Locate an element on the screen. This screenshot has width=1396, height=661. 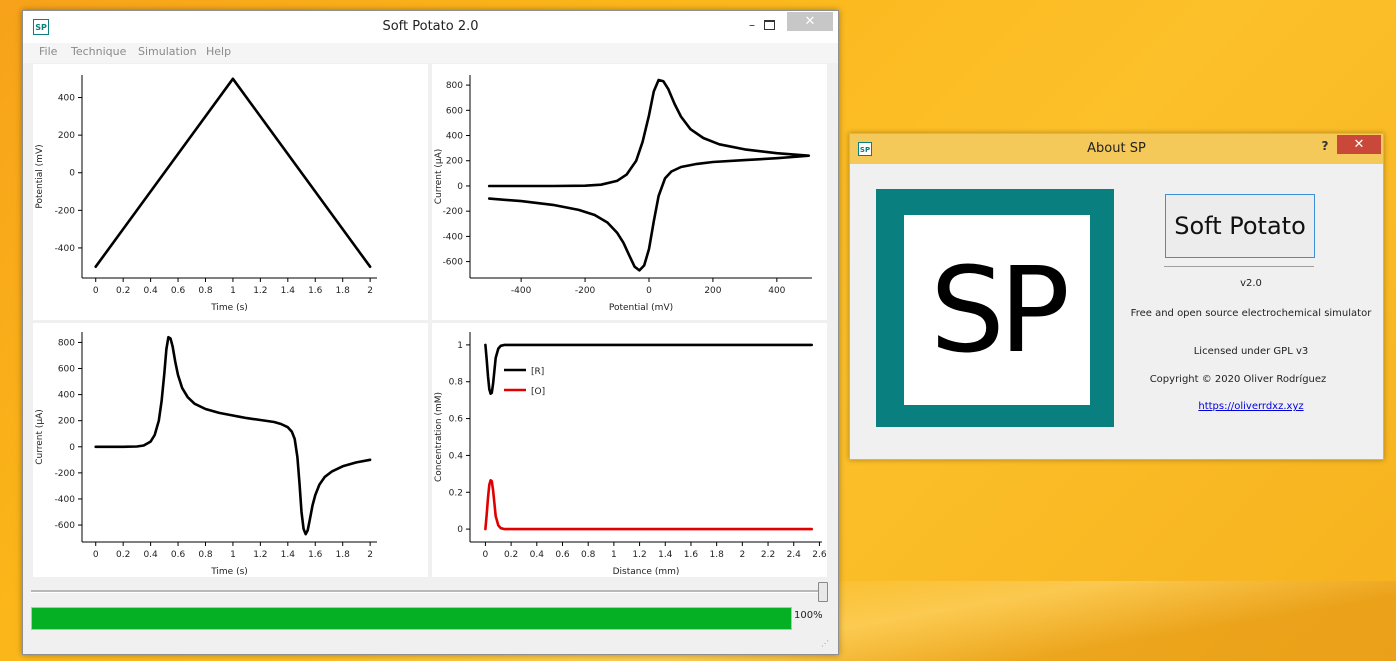
slider-handle is located at coordinates (823, 592).